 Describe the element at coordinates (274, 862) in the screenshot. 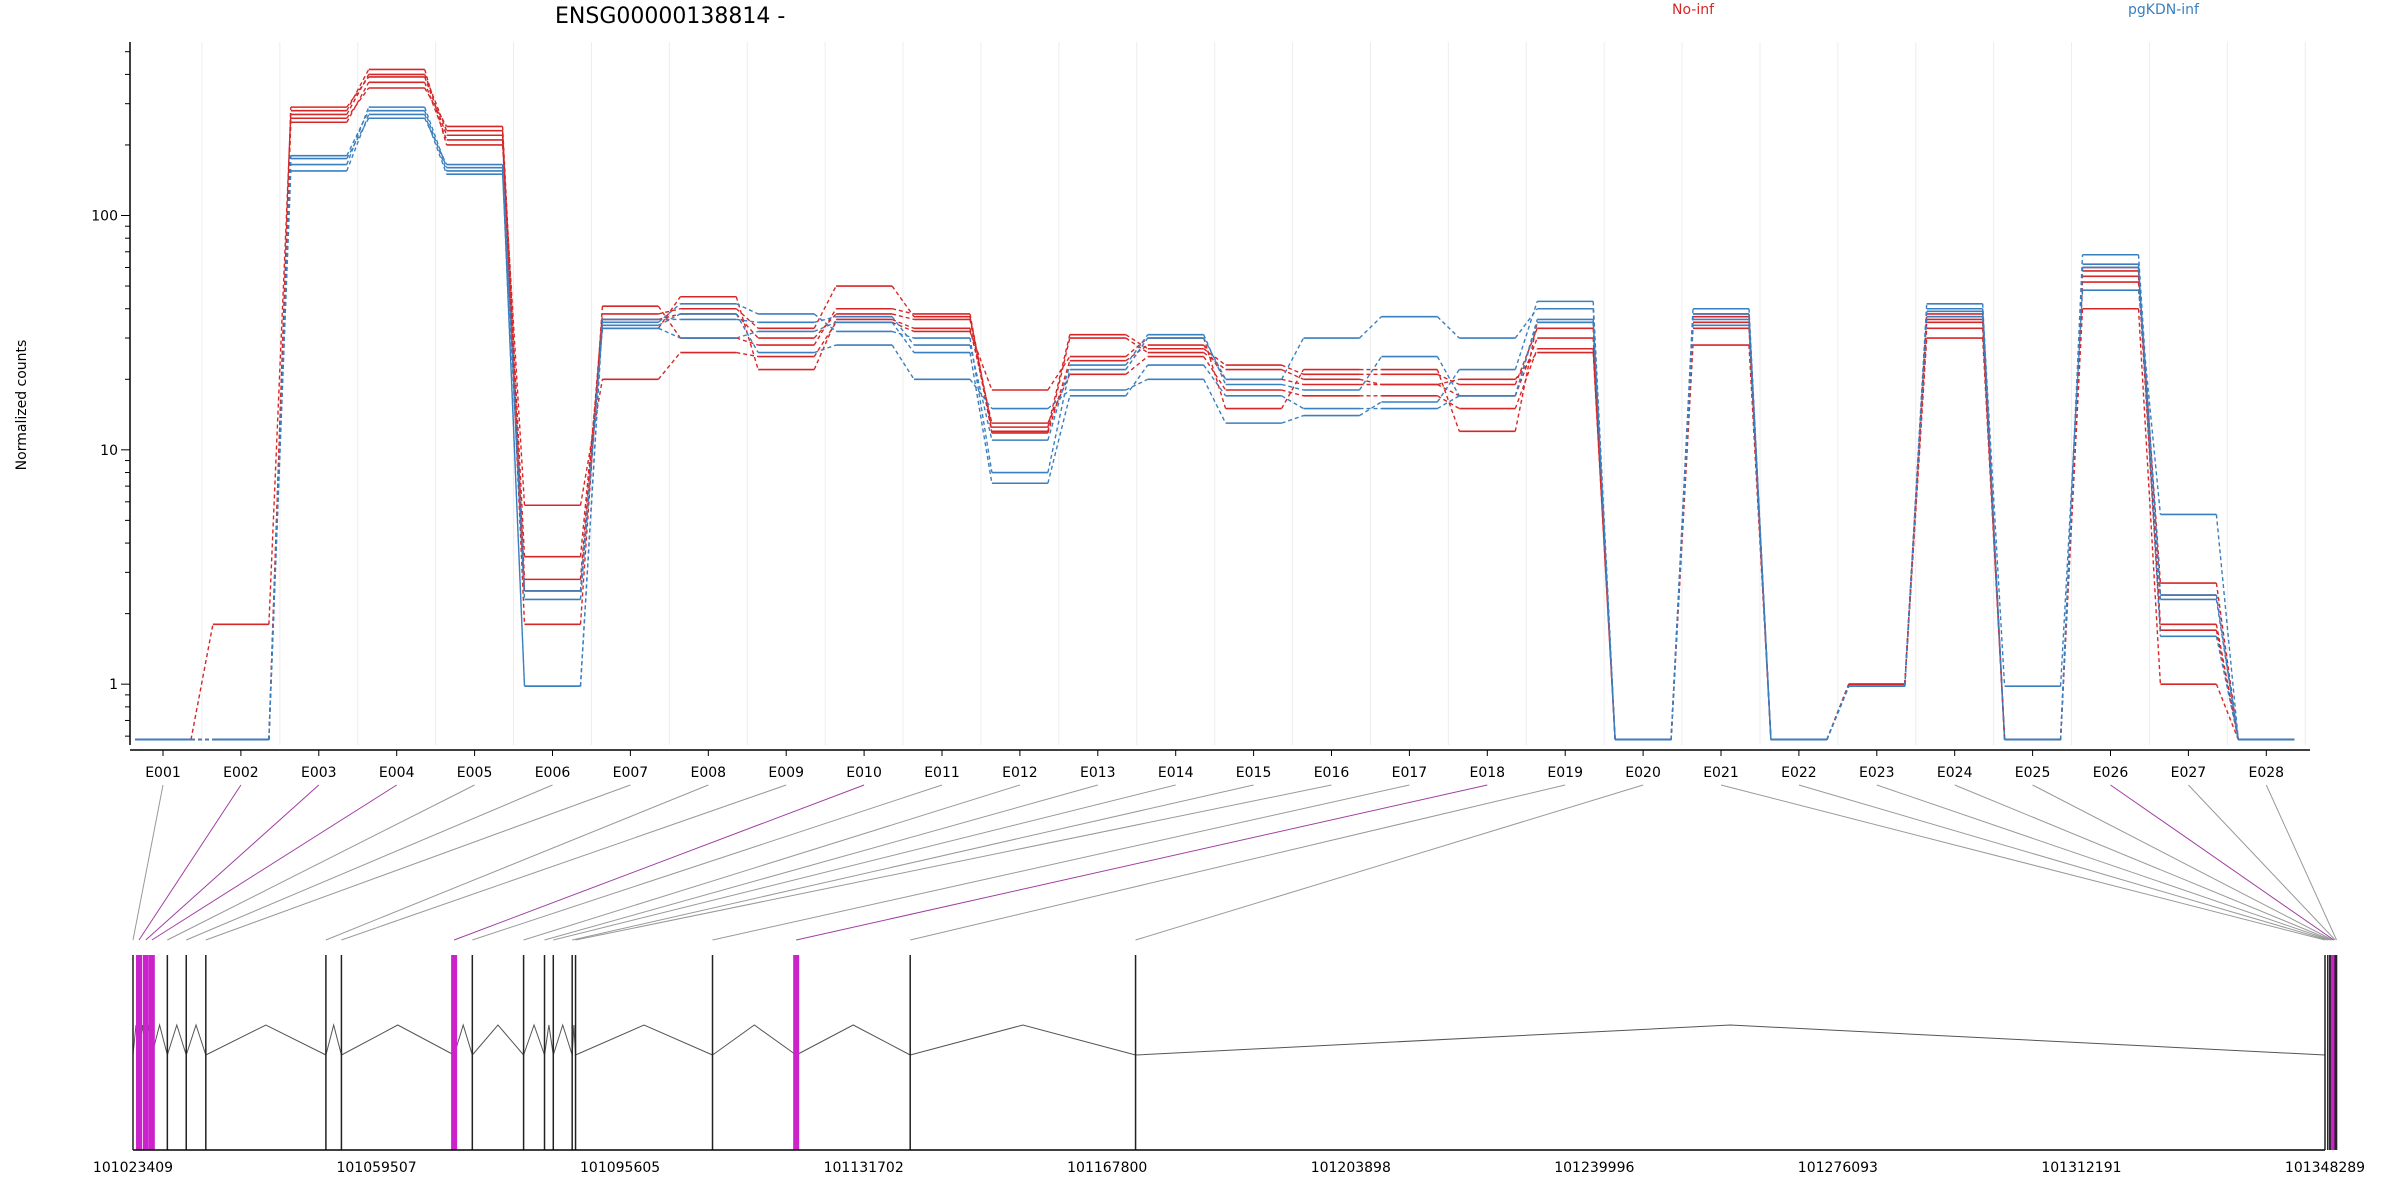

I see `connector-e004` at that location.